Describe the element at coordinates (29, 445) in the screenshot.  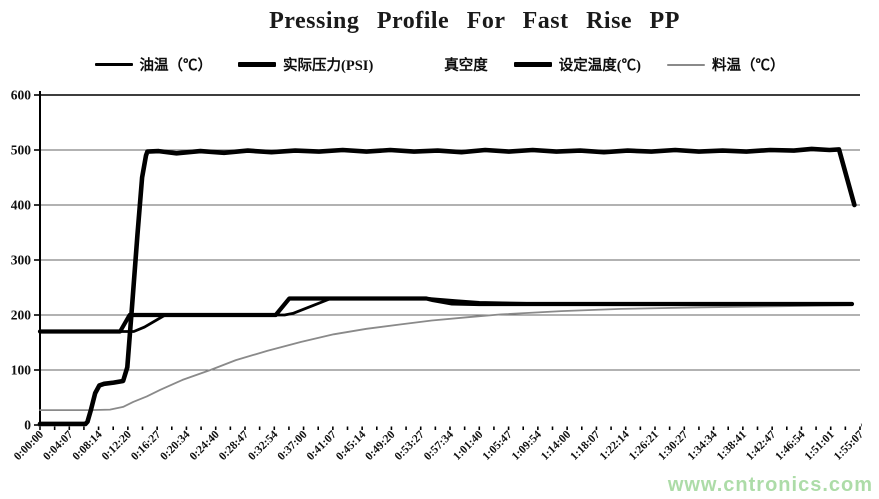
I see `x-axis-label-0:00:00: 0:00:00` at that location.